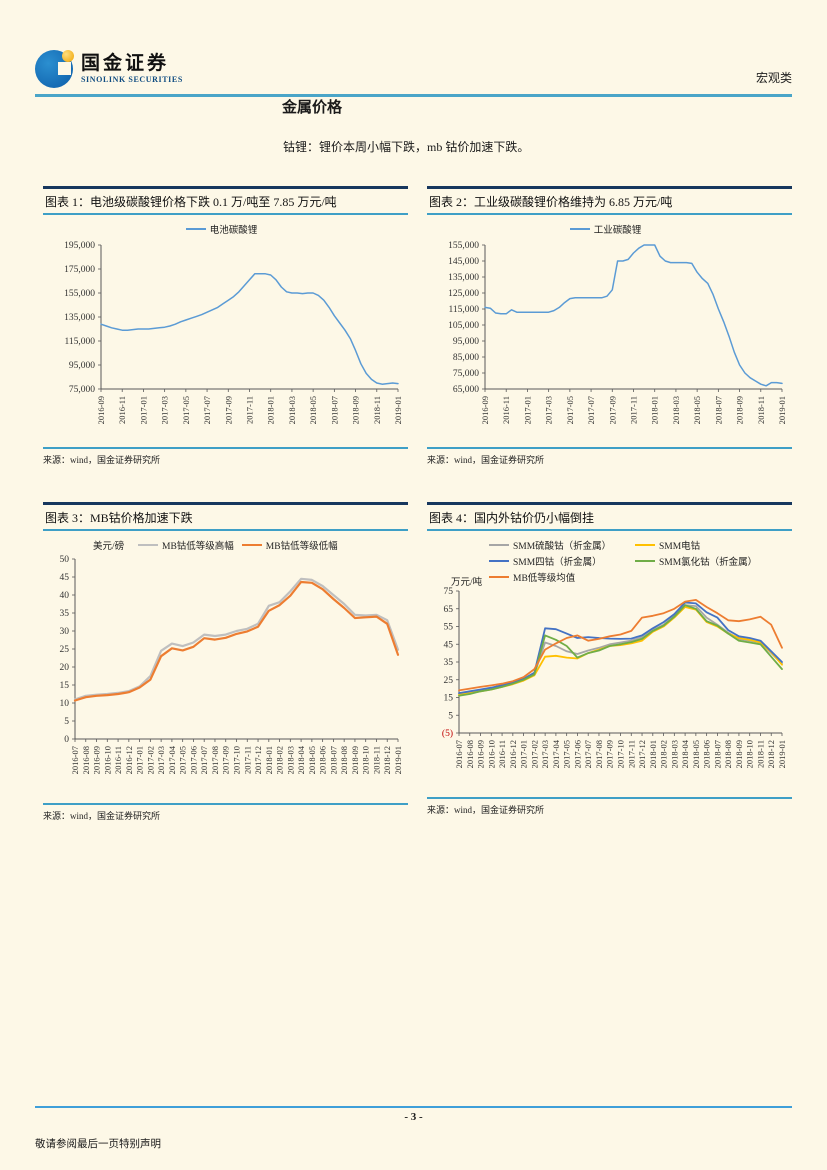  Describe the element at coordinates (132, 79) in the screenshot. I see `brand-subtitle: SINOLINK SECURITIES` at that location.